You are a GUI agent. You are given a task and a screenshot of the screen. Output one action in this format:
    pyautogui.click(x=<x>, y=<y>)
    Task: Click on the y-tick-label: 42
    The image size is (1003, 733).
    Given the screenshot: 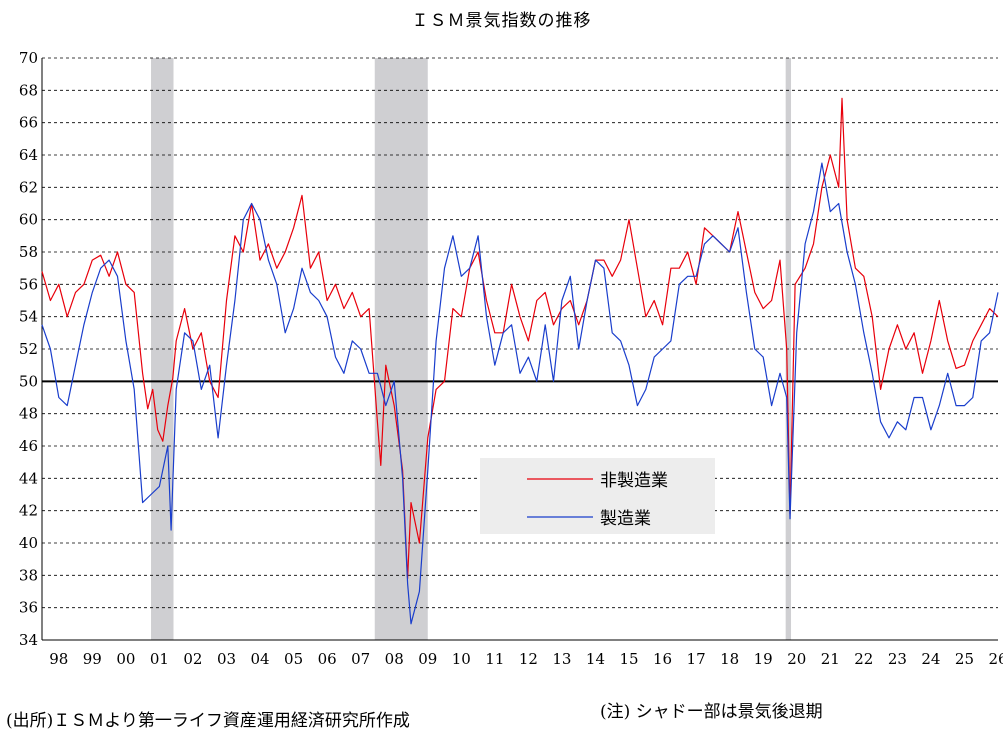 What is the action you would take?
    pyautogui.click(x=28, y=511)
    